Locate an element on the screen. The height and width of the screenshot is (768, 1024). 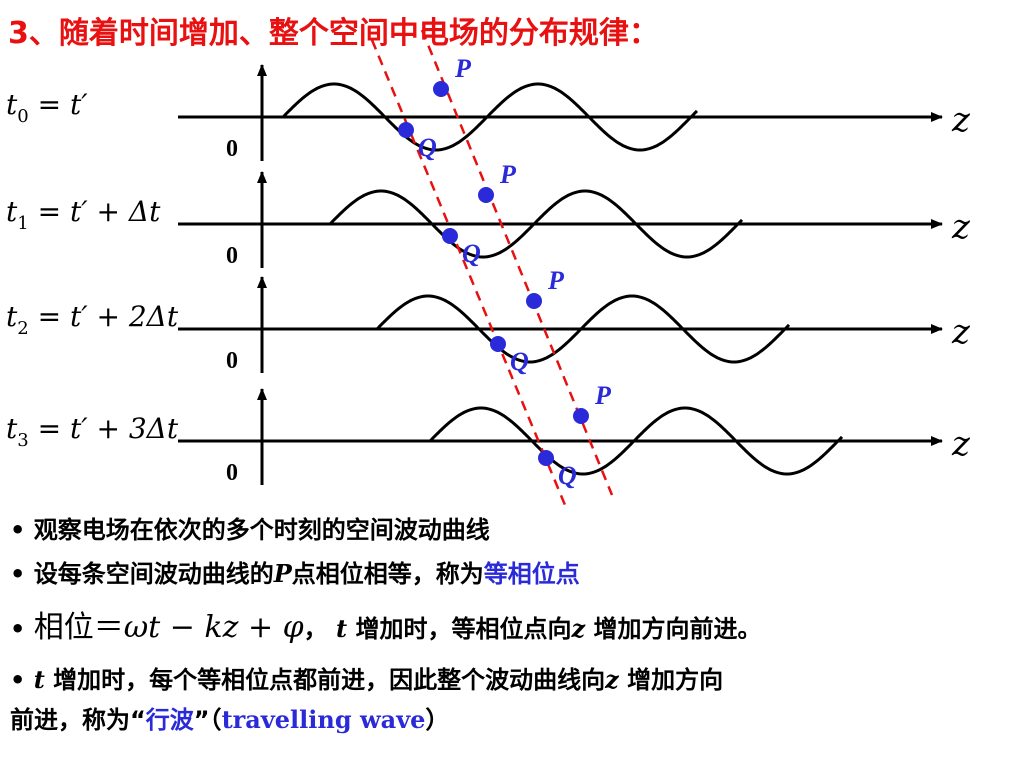
z-axis-label-0: z is located at coordinates (961, 120).